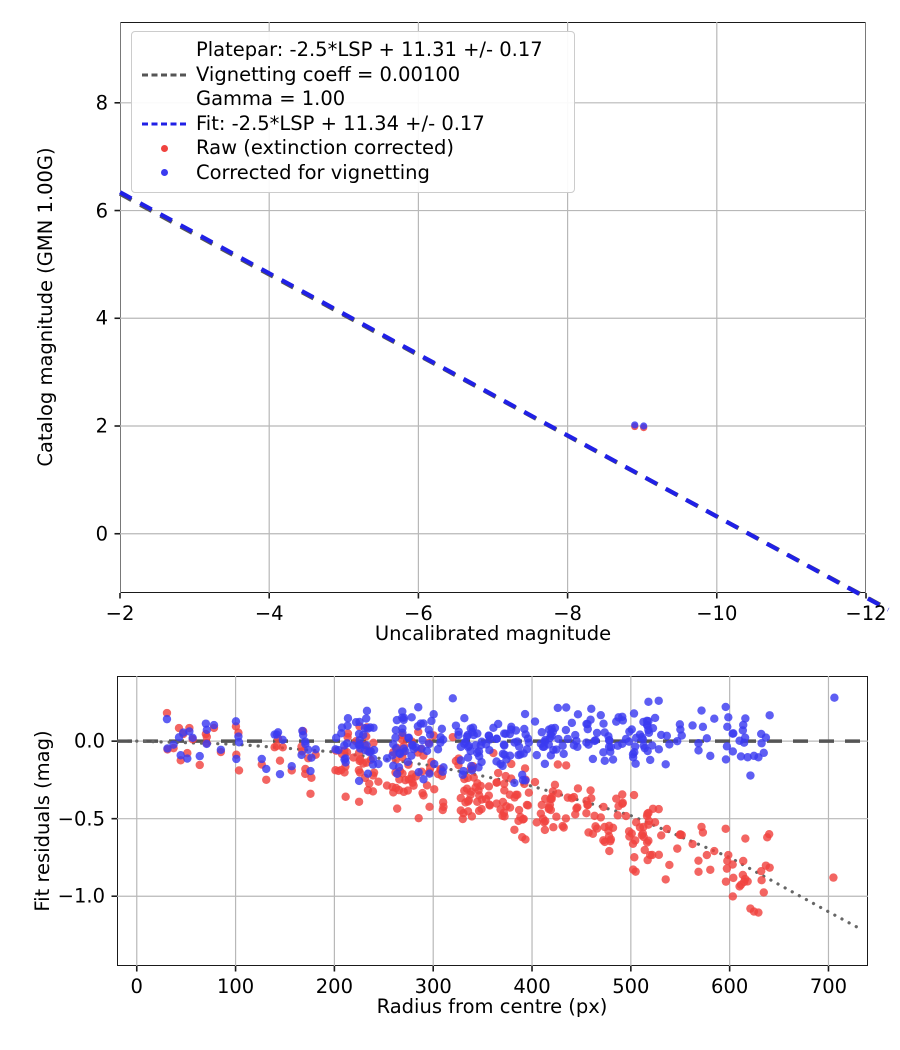  I want to click on top-x-tick-3: −8, so click(567, 613).